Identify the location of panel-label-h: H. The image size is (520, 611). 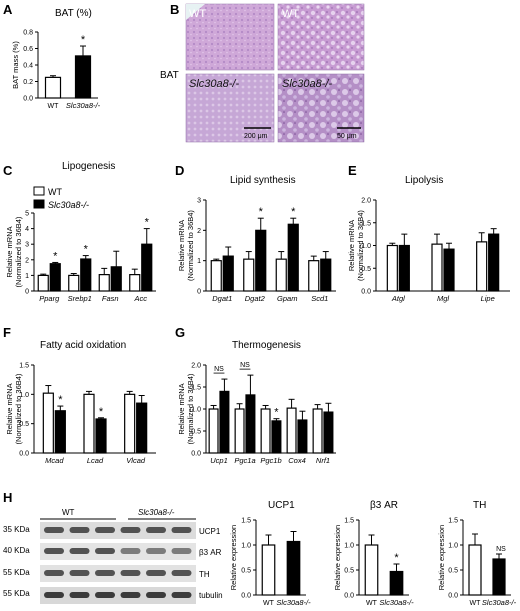
(7, 497).